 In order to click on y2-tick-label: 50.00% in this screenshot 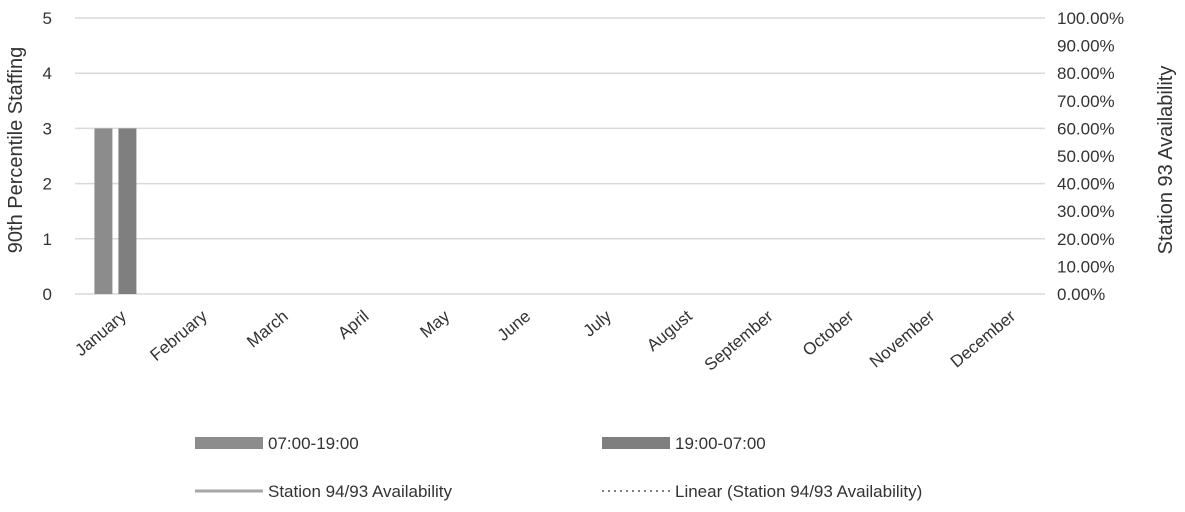, I will do `click(1086, 156)`.